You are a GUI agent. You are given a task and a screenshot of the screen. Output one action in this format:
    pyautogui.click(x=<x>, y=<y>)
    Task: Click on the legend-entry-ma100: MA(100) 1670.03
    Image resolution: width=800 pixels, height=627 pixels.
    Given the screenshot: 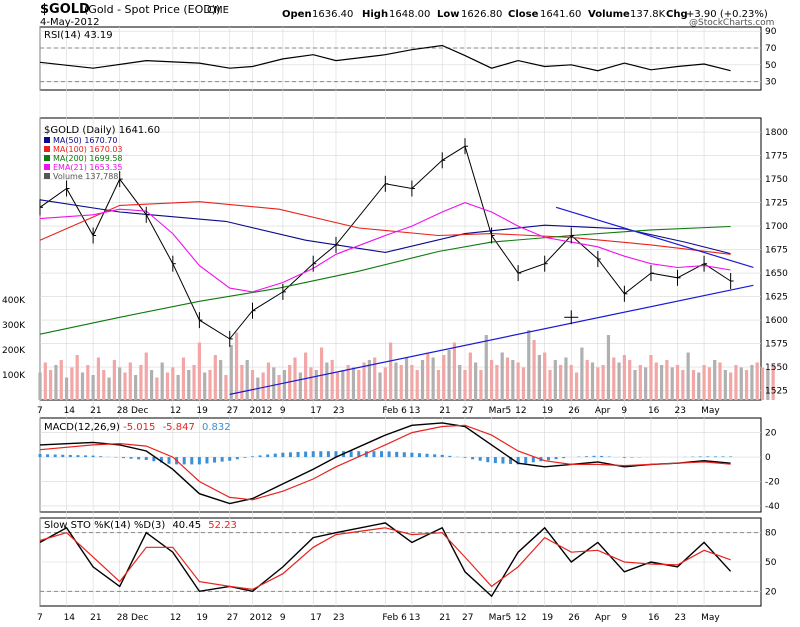 What is the action you would take?
    pyautogui.click(x=88, y=149)
    